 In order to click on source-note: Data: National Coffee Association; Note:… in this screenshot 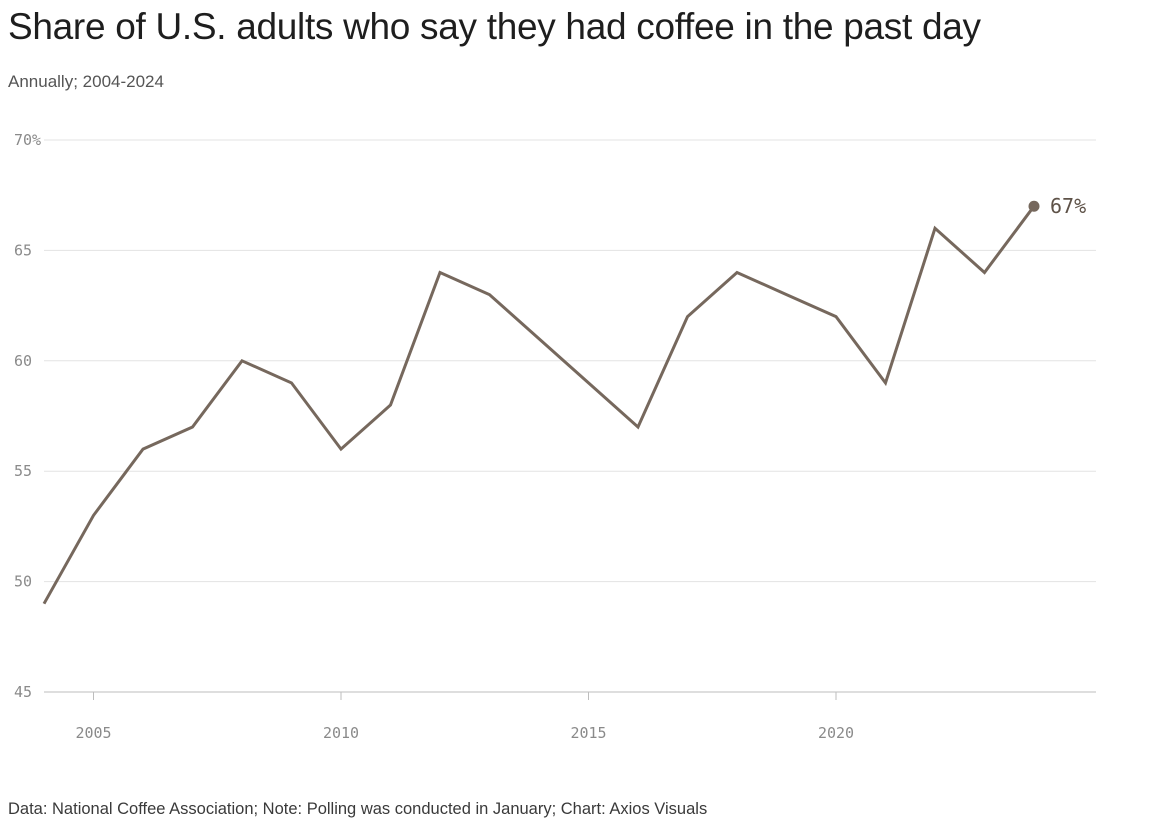, I will do `click(358, 809)`.